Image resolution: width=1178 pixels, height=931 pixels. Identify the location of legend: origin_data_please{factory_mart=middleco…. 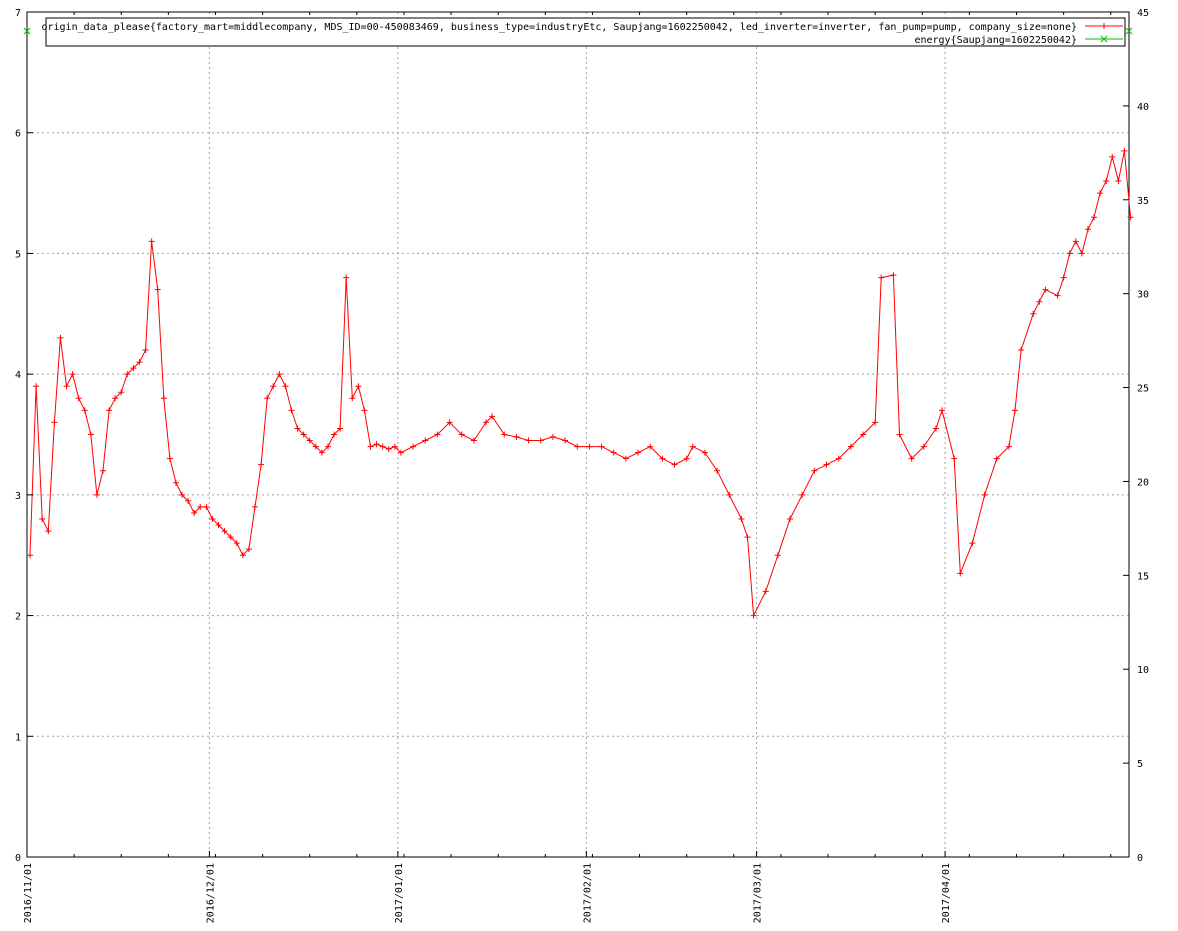
(583, 32).